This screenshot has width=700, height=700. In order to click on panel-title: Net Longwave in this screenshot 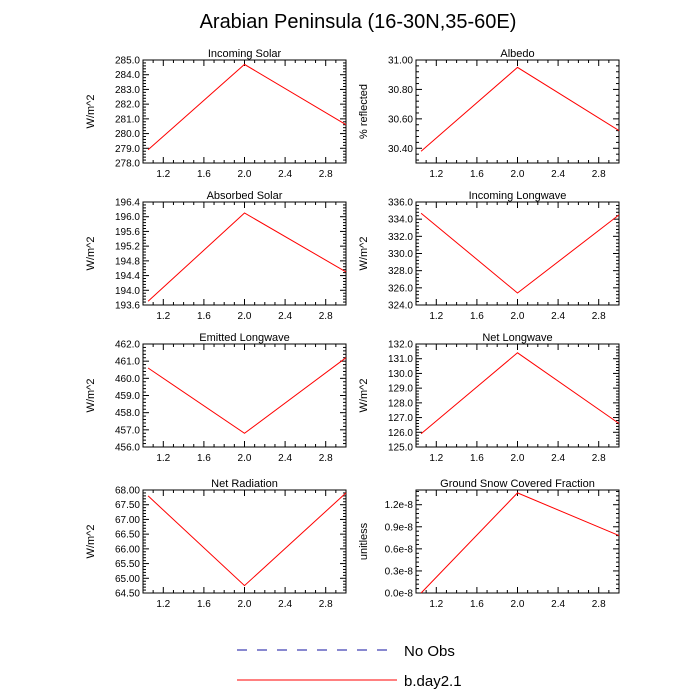, I will do `click(517, 338)`.